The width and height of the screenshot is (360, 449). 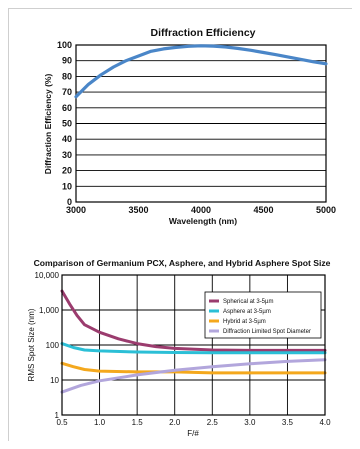 What do you see at coordinates (76, 210) in the screenshot?
I see `chart1-x-tick-label: 3000` at bounding box center [76, 210].